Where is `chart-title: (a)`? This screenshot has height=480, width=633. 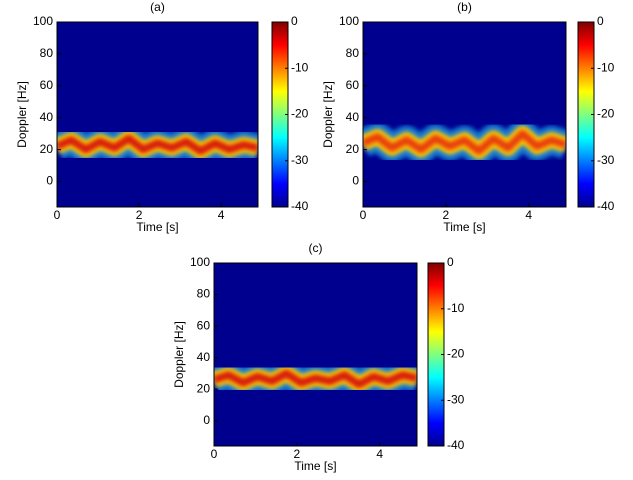
chart-title: (a) is located at coordinates (157, 7).